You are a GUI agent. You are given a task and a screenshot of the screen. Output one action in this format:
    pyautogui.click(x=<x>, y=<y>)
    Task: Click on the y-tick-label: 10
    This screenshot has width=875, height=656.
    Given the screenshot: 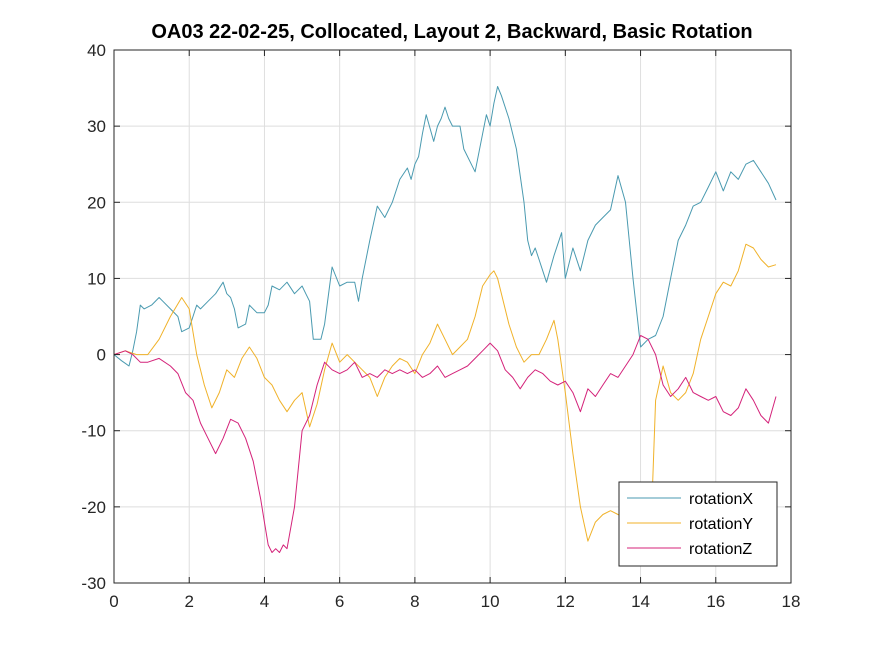 What is the action you would take?
    pyautogui.click(x=96, y=278)
    